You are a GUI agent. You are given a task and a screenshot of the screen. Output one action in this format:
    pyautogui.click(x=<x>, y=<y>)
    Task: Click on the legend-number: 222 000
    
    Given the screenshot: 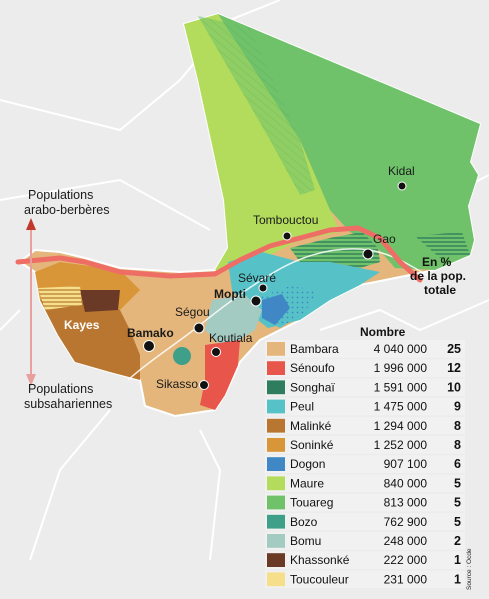 What is the action you would take?
    pyautogui.click(x=406, y=560)
    